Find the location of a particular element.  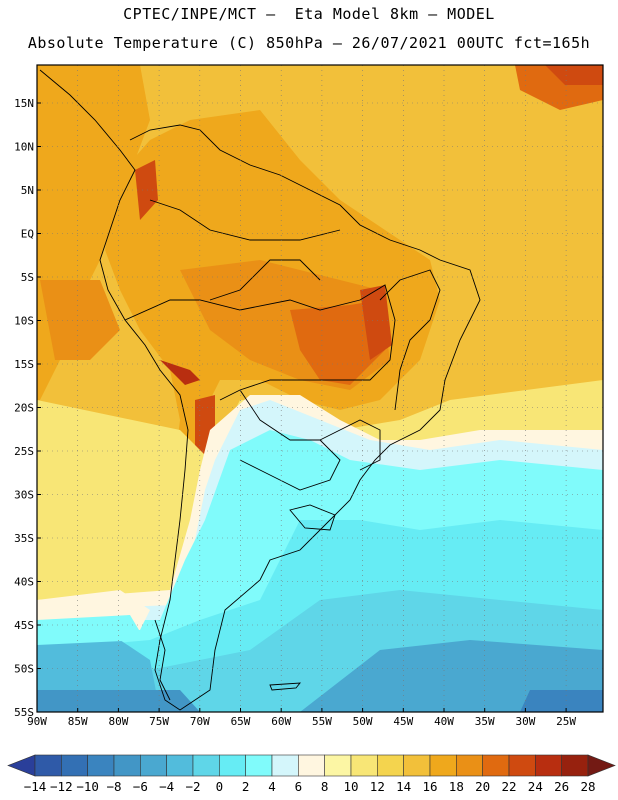

colorbar-label: 6 is located at coordinates (299, 786).